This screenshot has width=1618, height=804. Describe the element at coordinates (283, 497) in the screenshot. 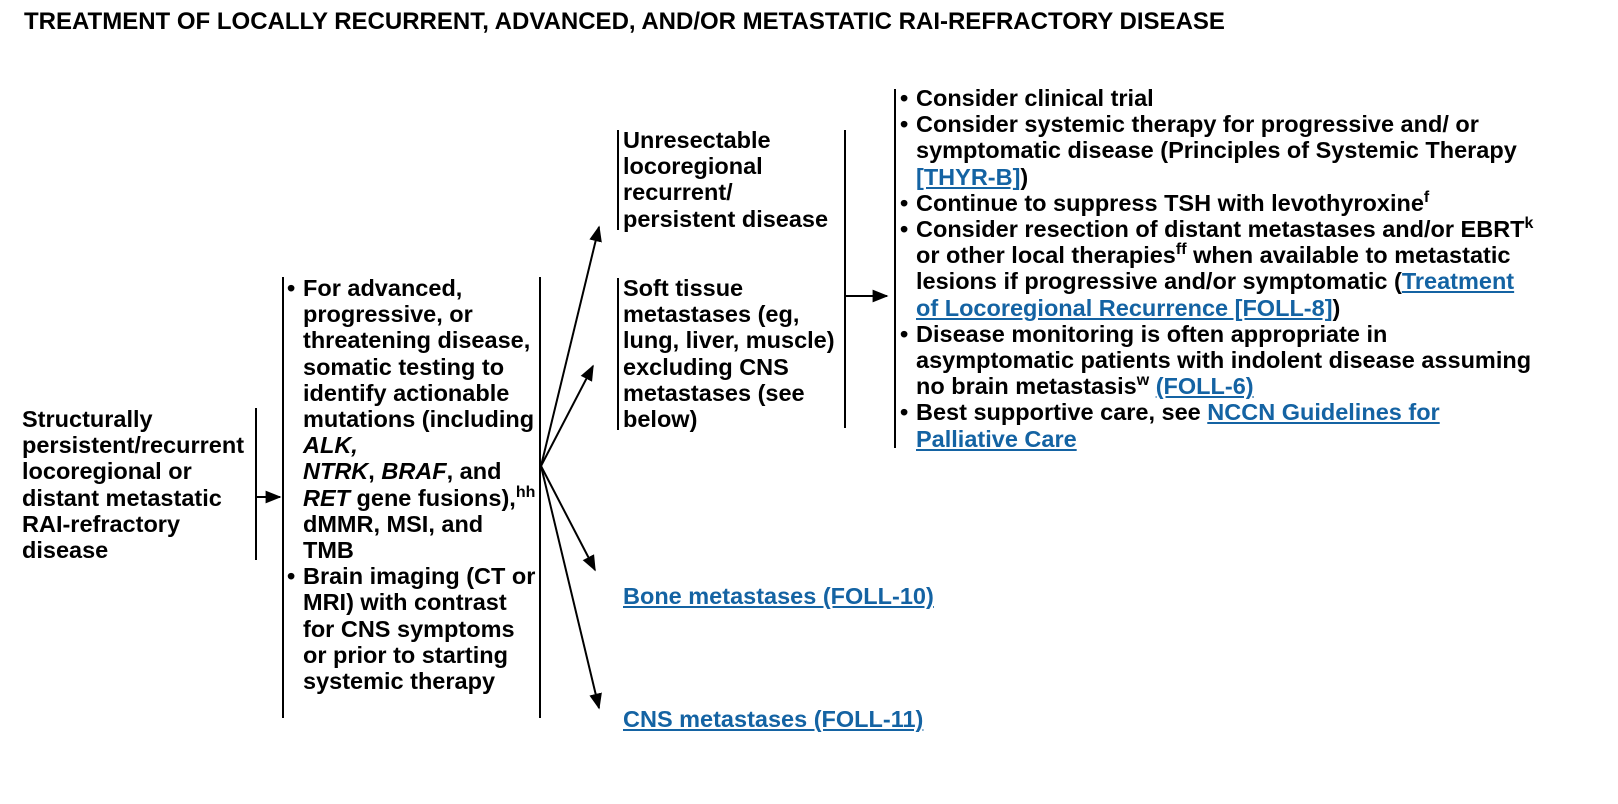

I see `workup-left-bracket` at that location.